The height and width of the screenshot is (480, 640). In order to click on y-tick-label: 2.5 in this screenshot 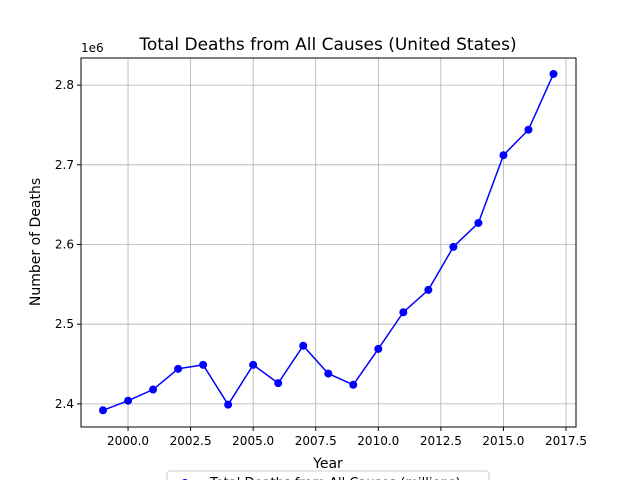, I will do `click(64, 324)`.